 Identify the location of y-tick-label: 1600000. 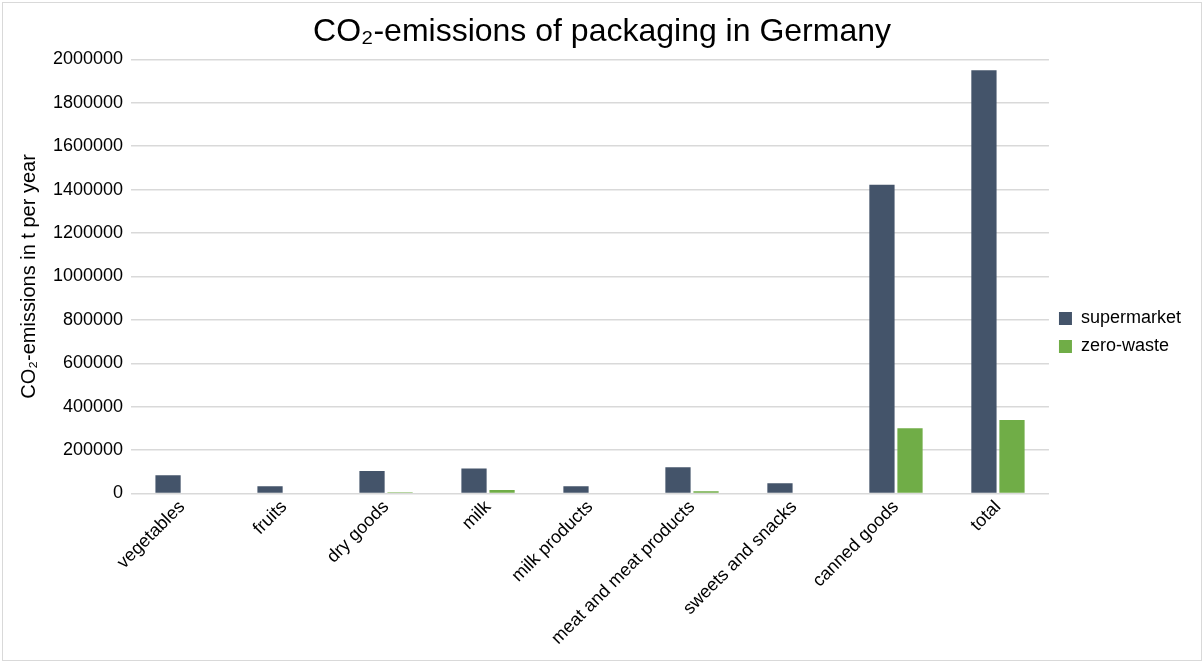
(88, 145).